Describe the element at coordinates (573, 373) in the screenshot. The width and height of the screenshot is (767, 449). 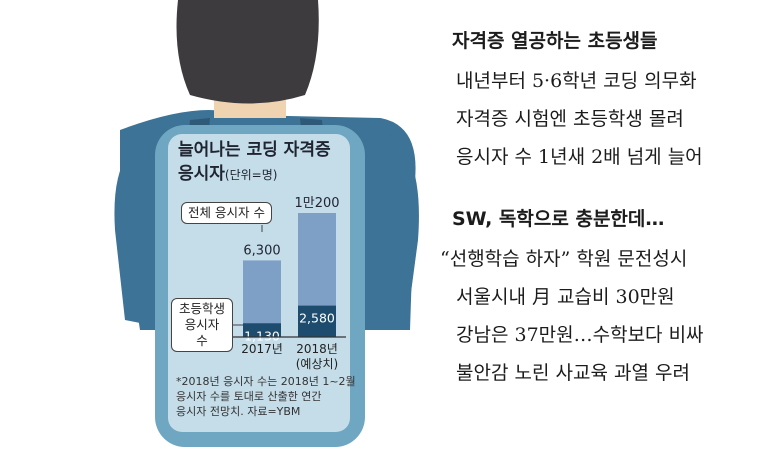
I see `summary-line: 불안감 노린 사교육 과열 우려` at that location.